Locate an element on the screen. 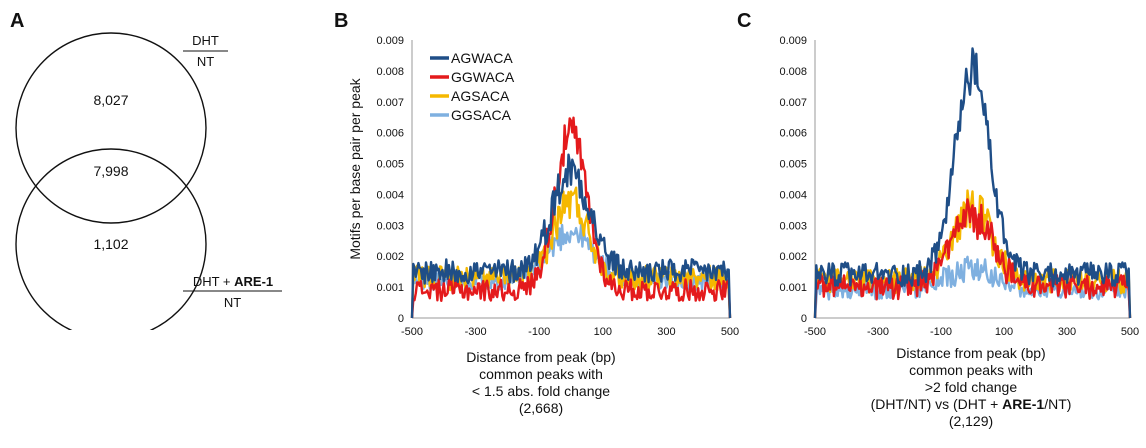 The width and height of the screenshot is (1146, 448). caption-c-line-1: Distance from peak (bp) is located at coordinates (971, 353).